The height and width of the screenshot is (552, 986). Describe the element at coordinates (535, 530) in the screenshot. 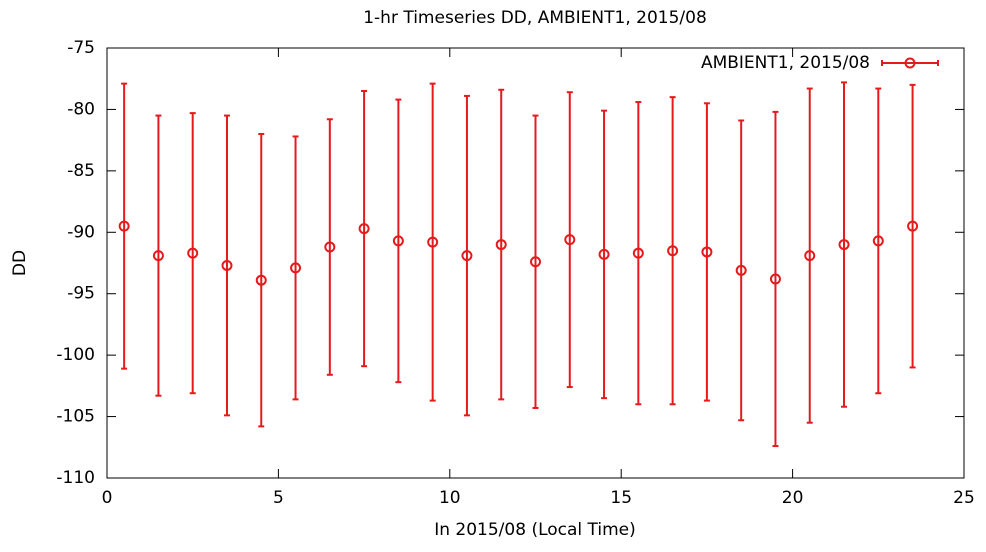

I see `x-axis-label: In 2015/08 (Local Time)` at that location.